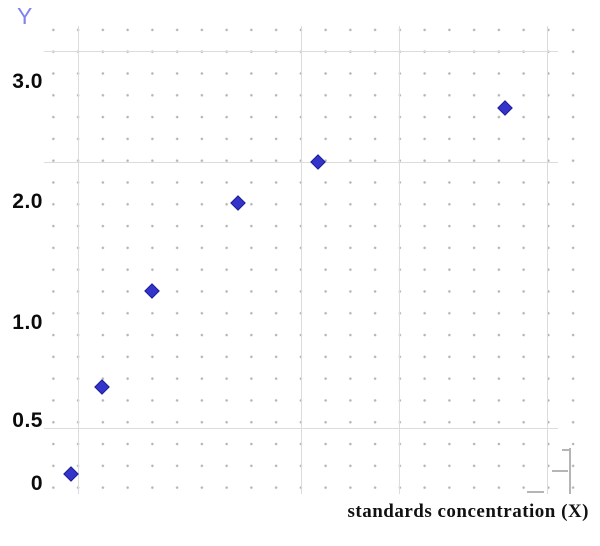 Image resolution: width=600 pixels, height=546 pixels. What do you see at coordinates (468, 511) in the screenshot?
I see `x-axis-title: standards concentration (X)` at bounding box center [468, 511].